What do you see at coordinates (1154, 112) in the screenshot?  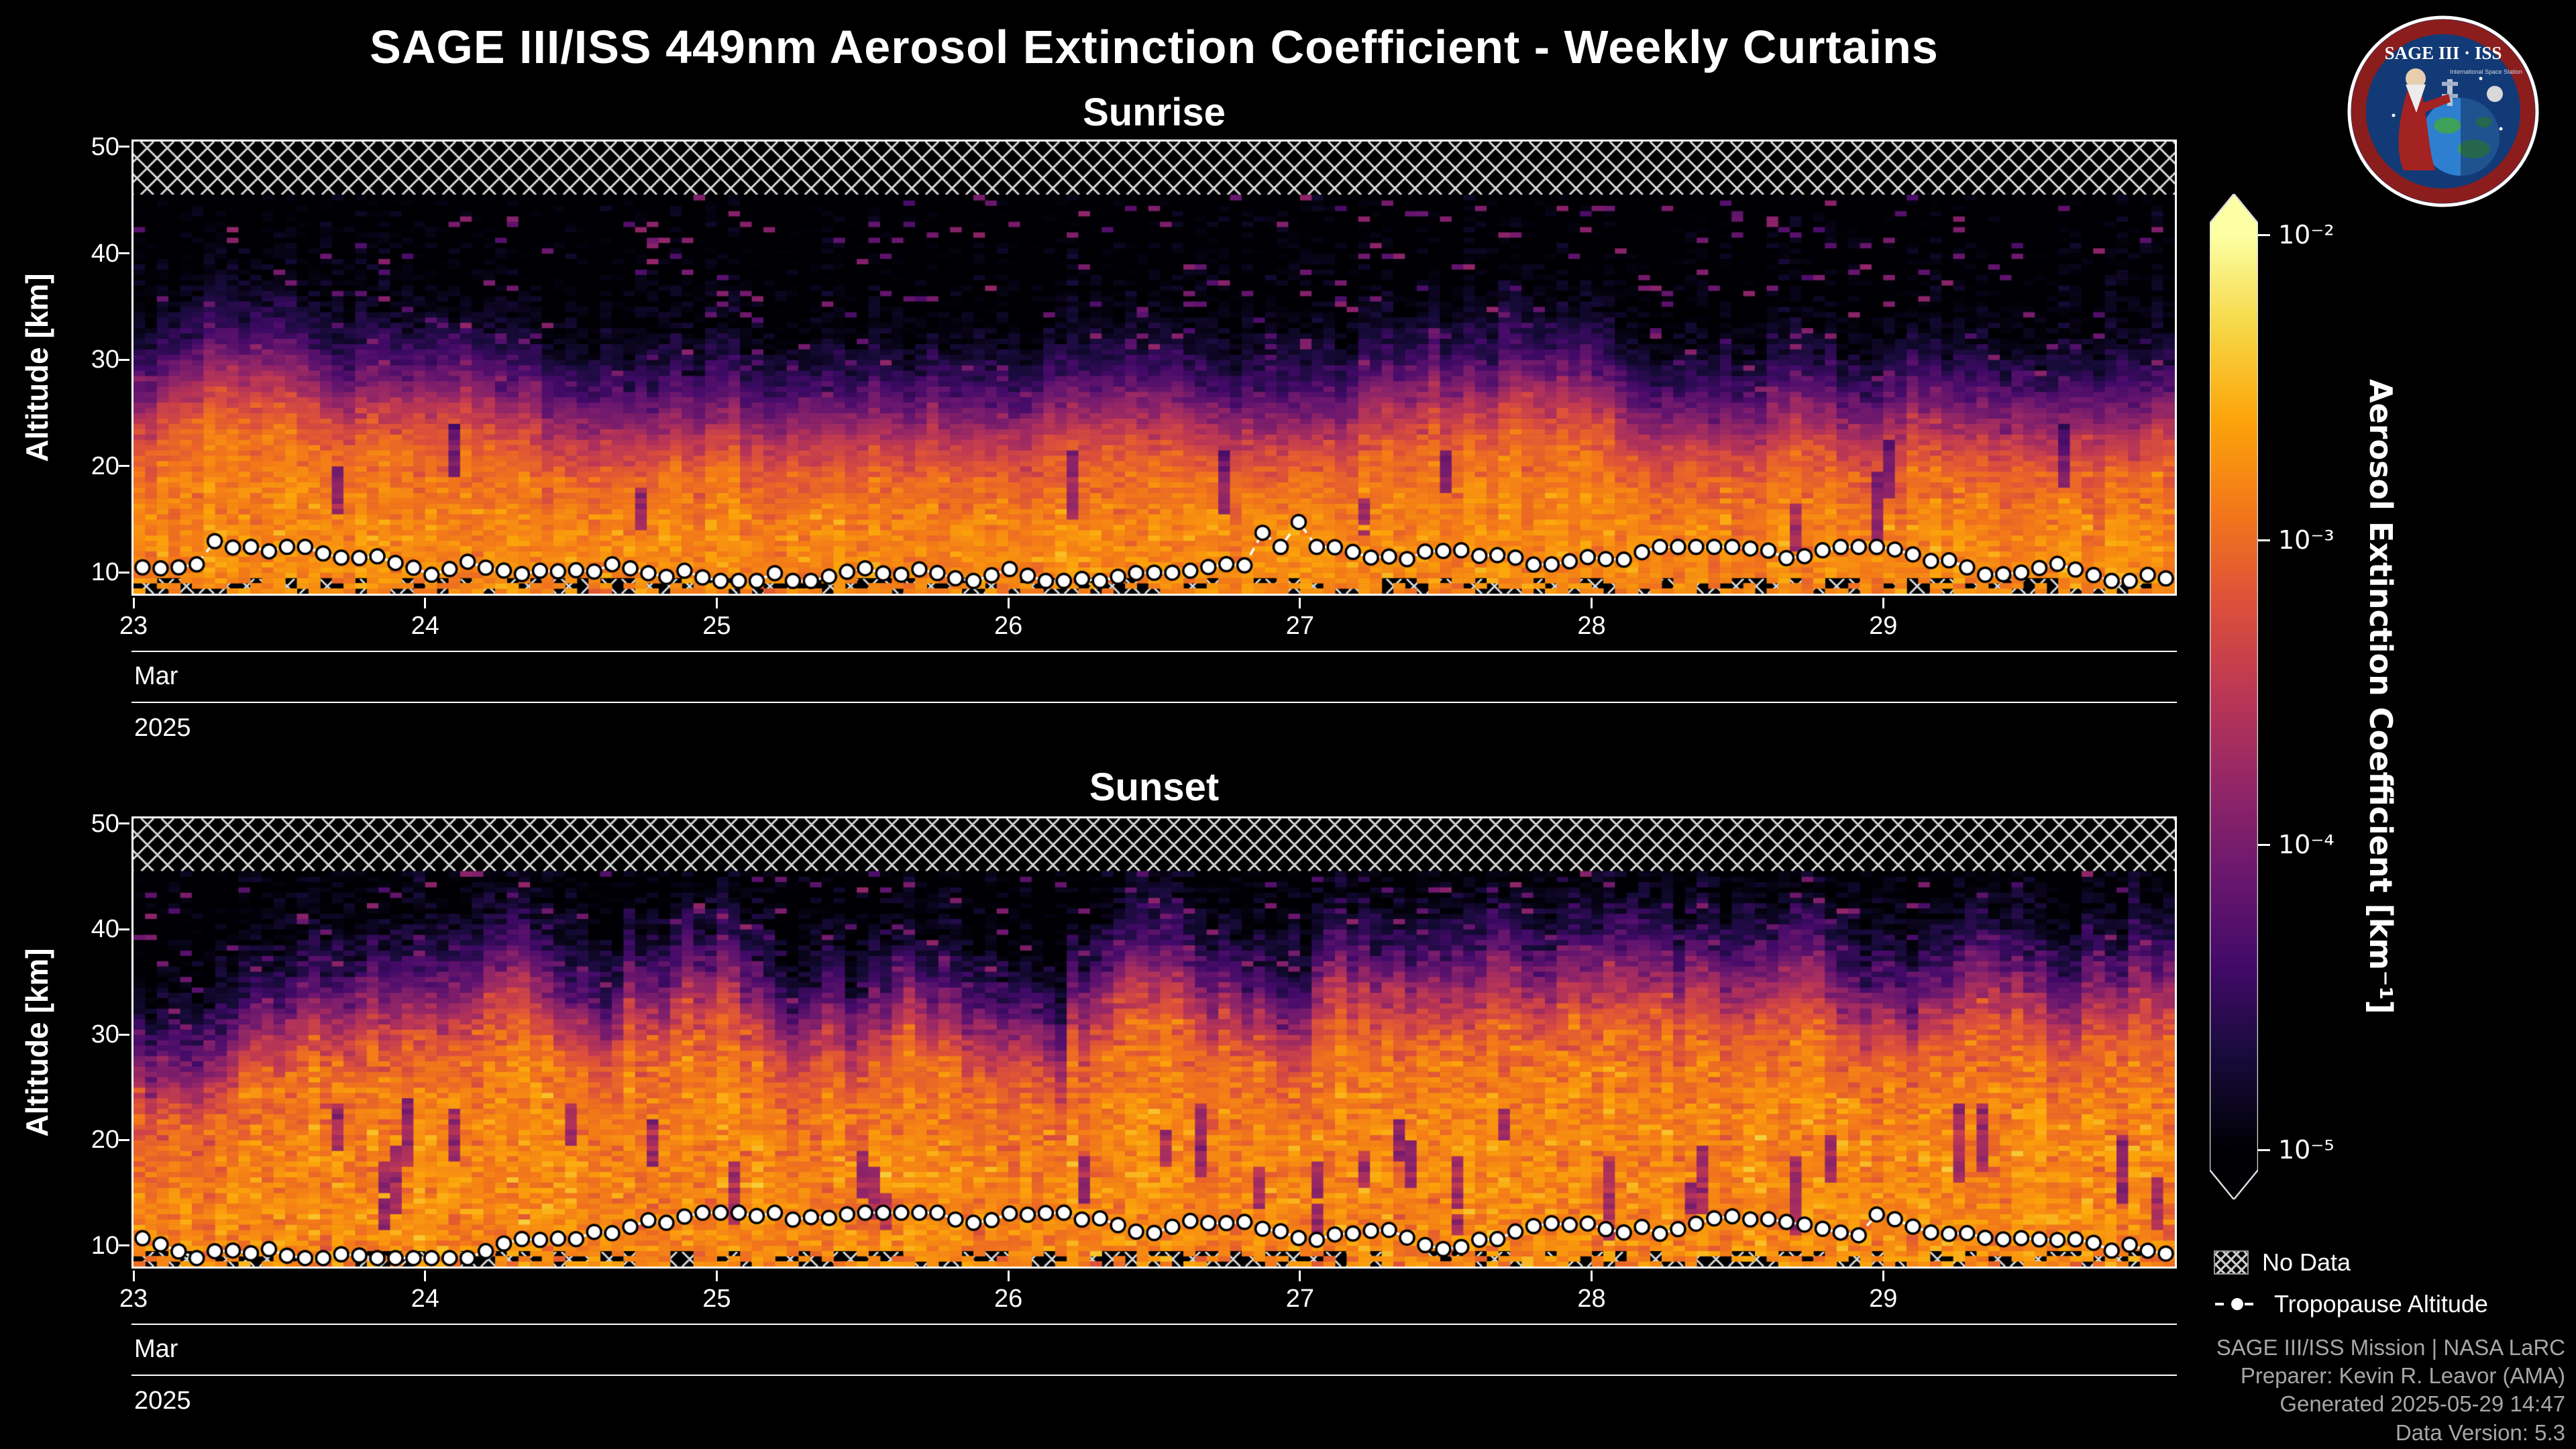 I see `panel-title-sunrise: Sunrise` at bounding box center [1154, 112].